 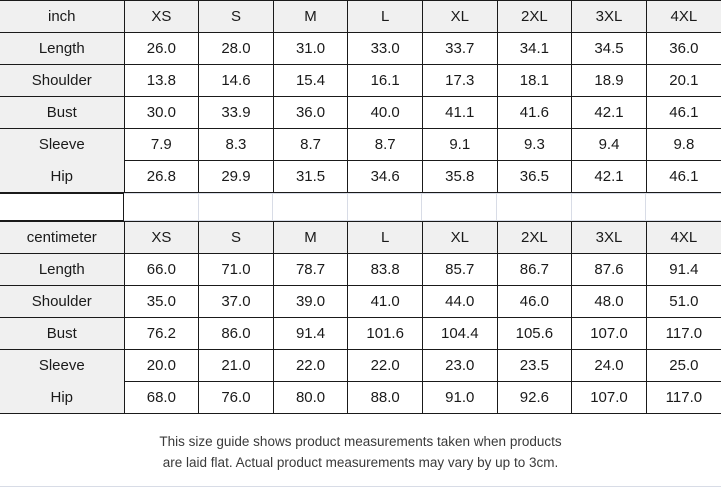 I want to click on cell-value: 83.8, so click(x=385, y=269).